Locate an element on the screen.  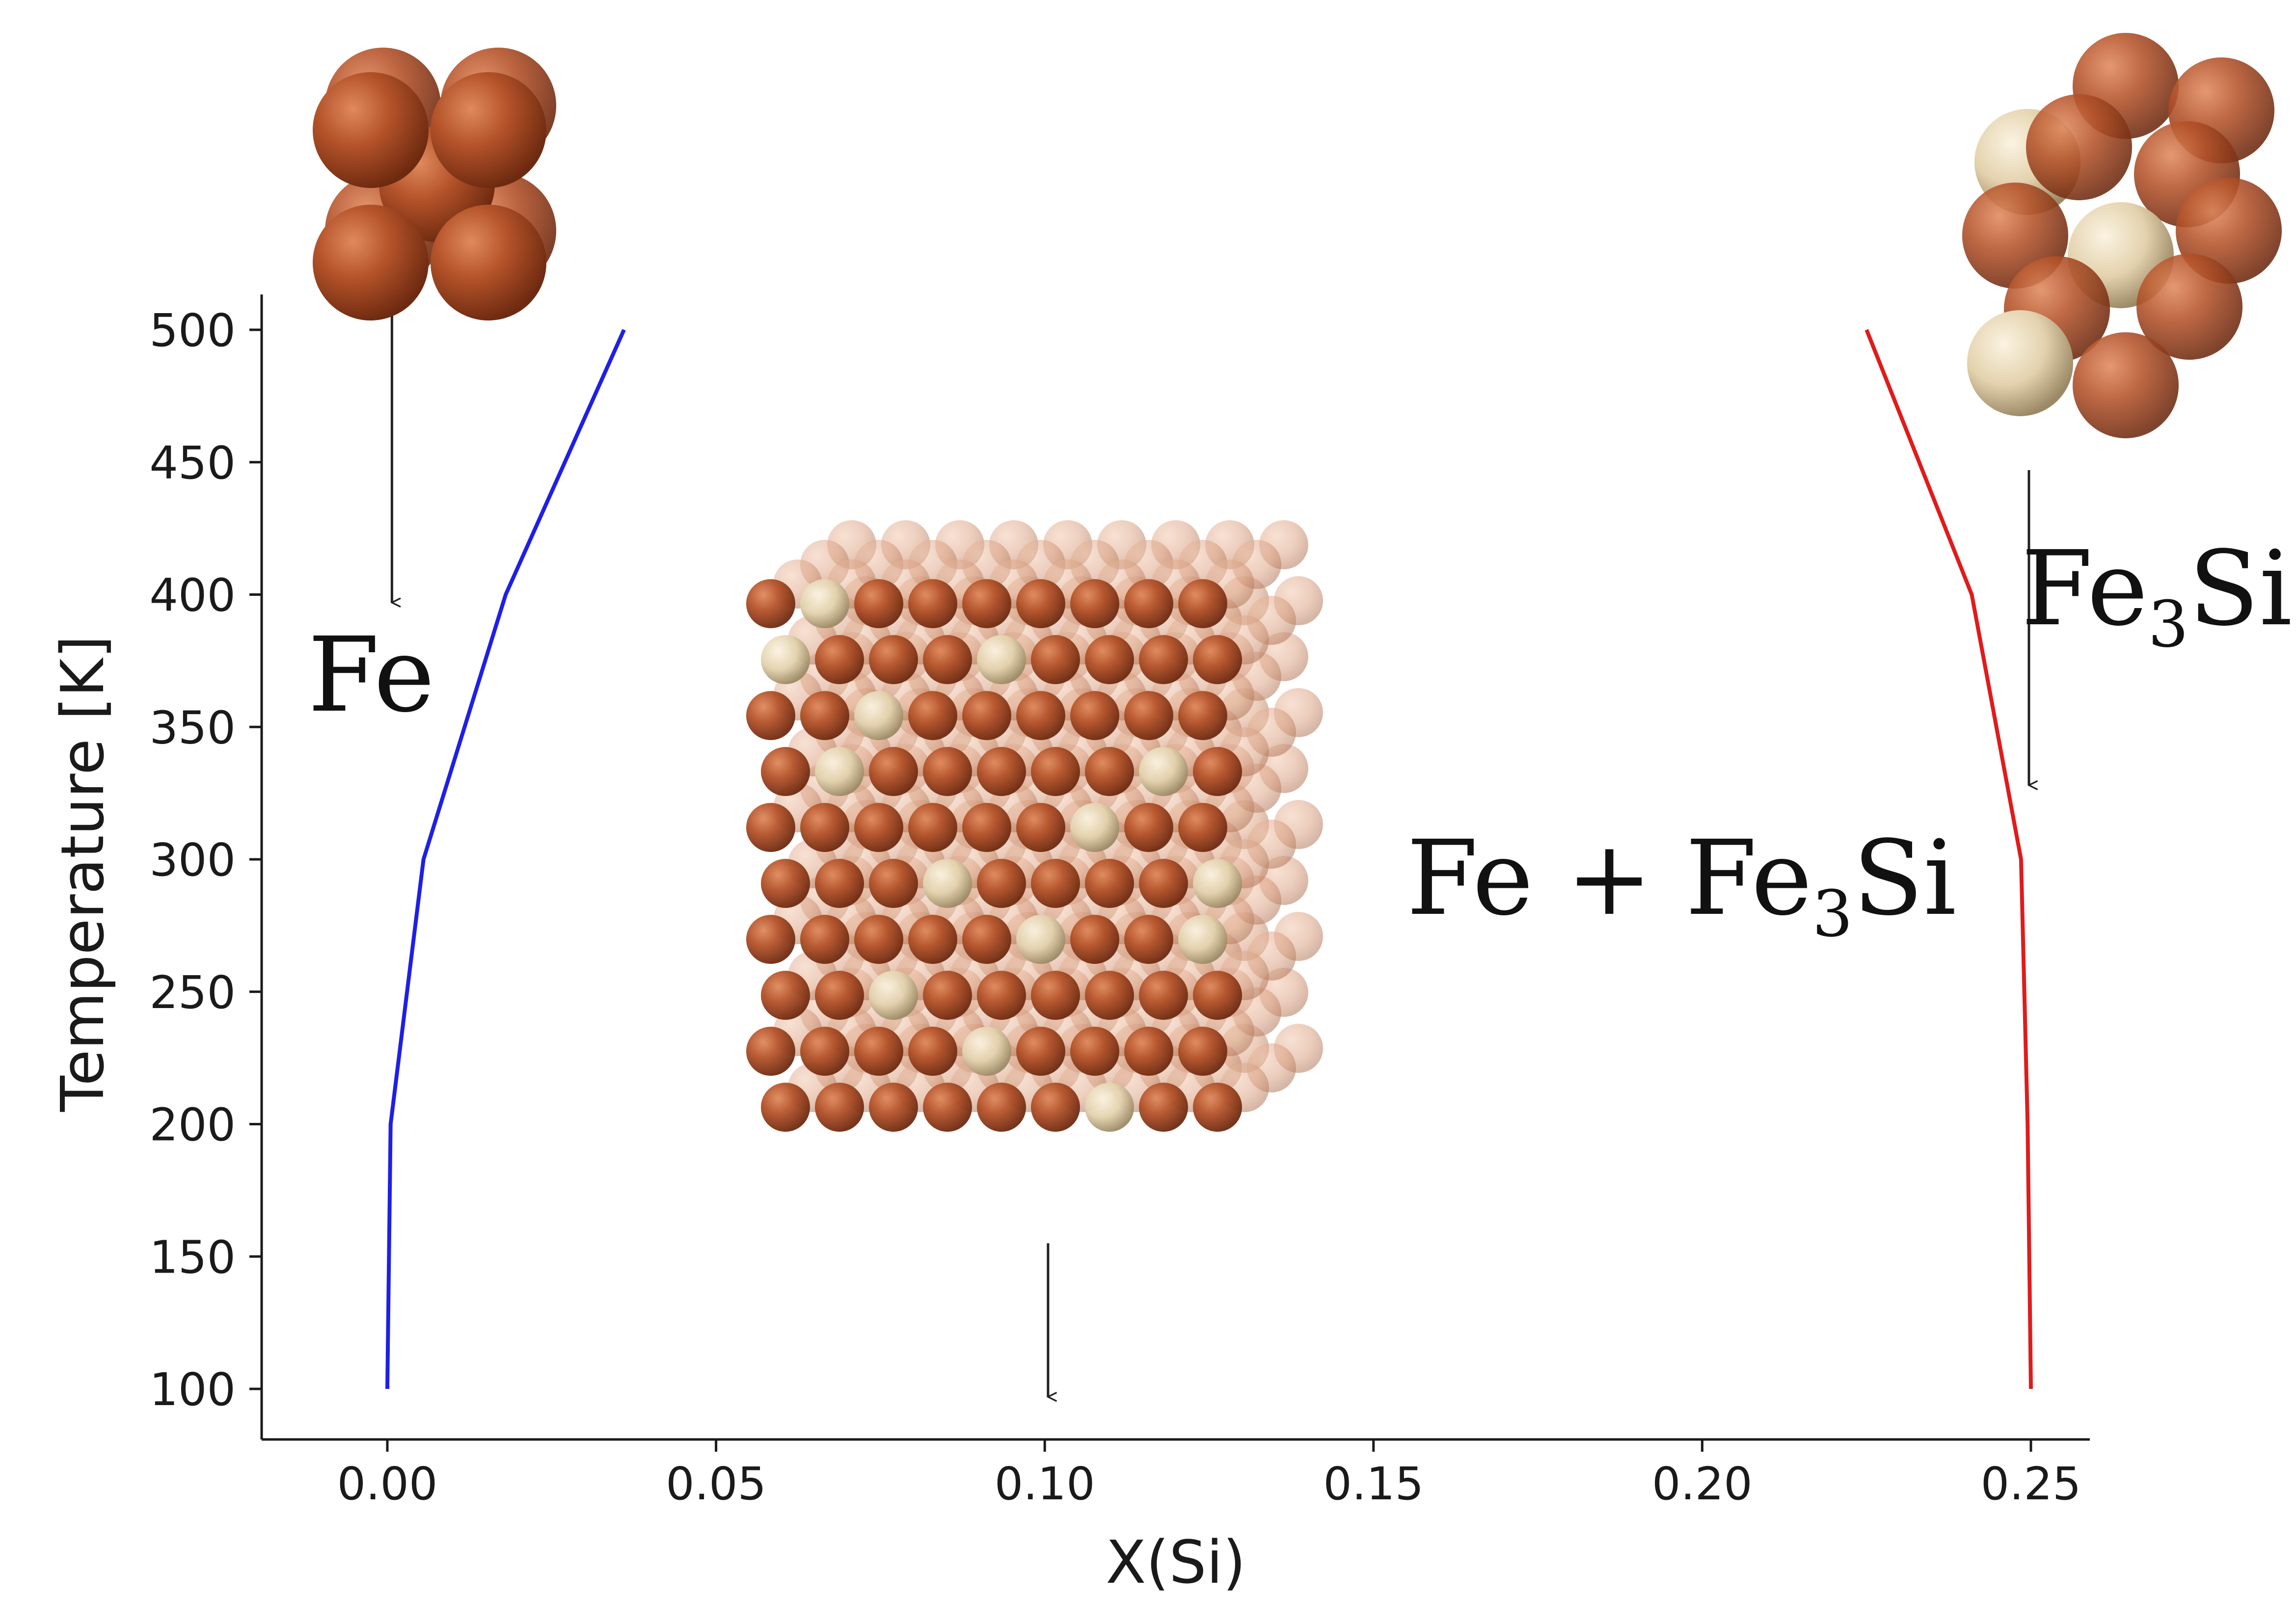
fe-fe3si-supercell-image is located at coordinates (1034, 826).